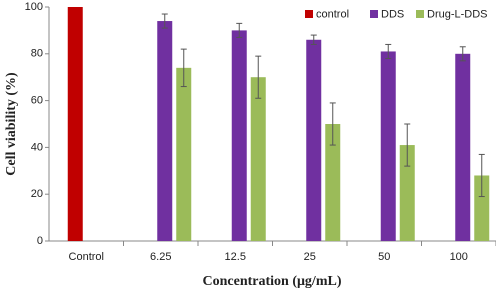  I want to click on x-tick-label: 100, so click(459, 257).